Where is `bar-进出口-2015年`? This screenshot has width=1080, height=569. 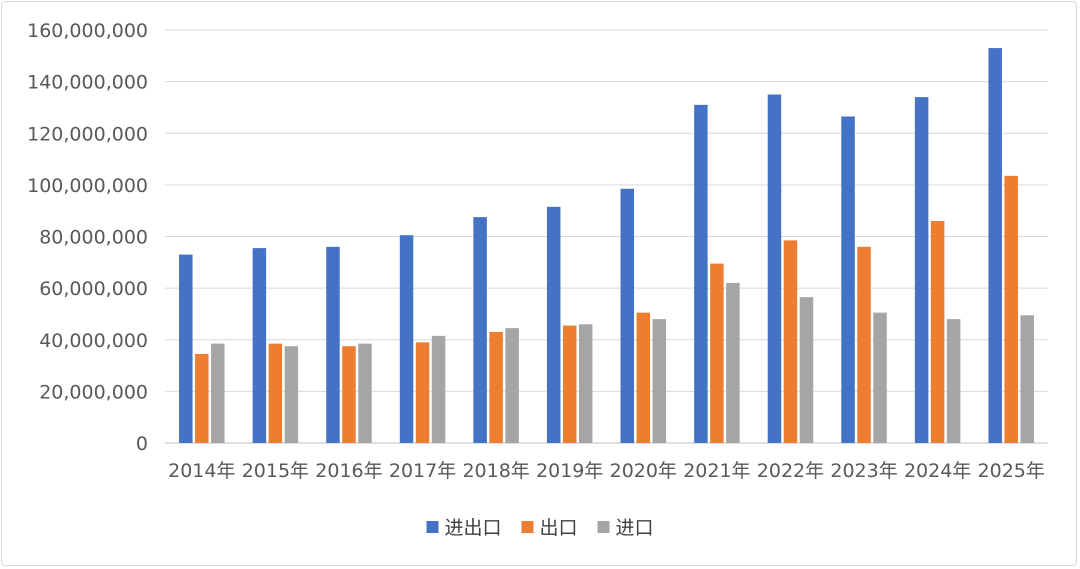 bar-进出口-2015年 is located at coordinates (259, 345).